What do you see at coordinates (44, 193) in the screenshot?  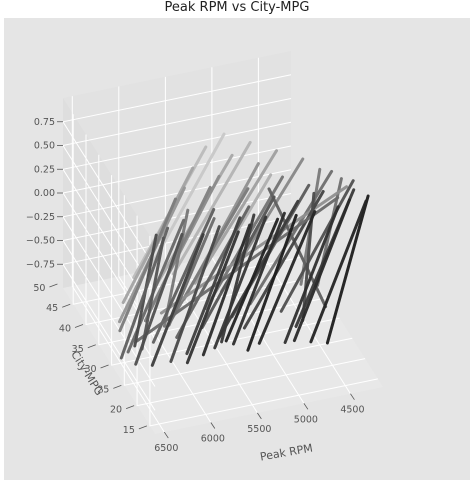 I see `z-tick-label: 0.00` at bounding box center [44, 193].